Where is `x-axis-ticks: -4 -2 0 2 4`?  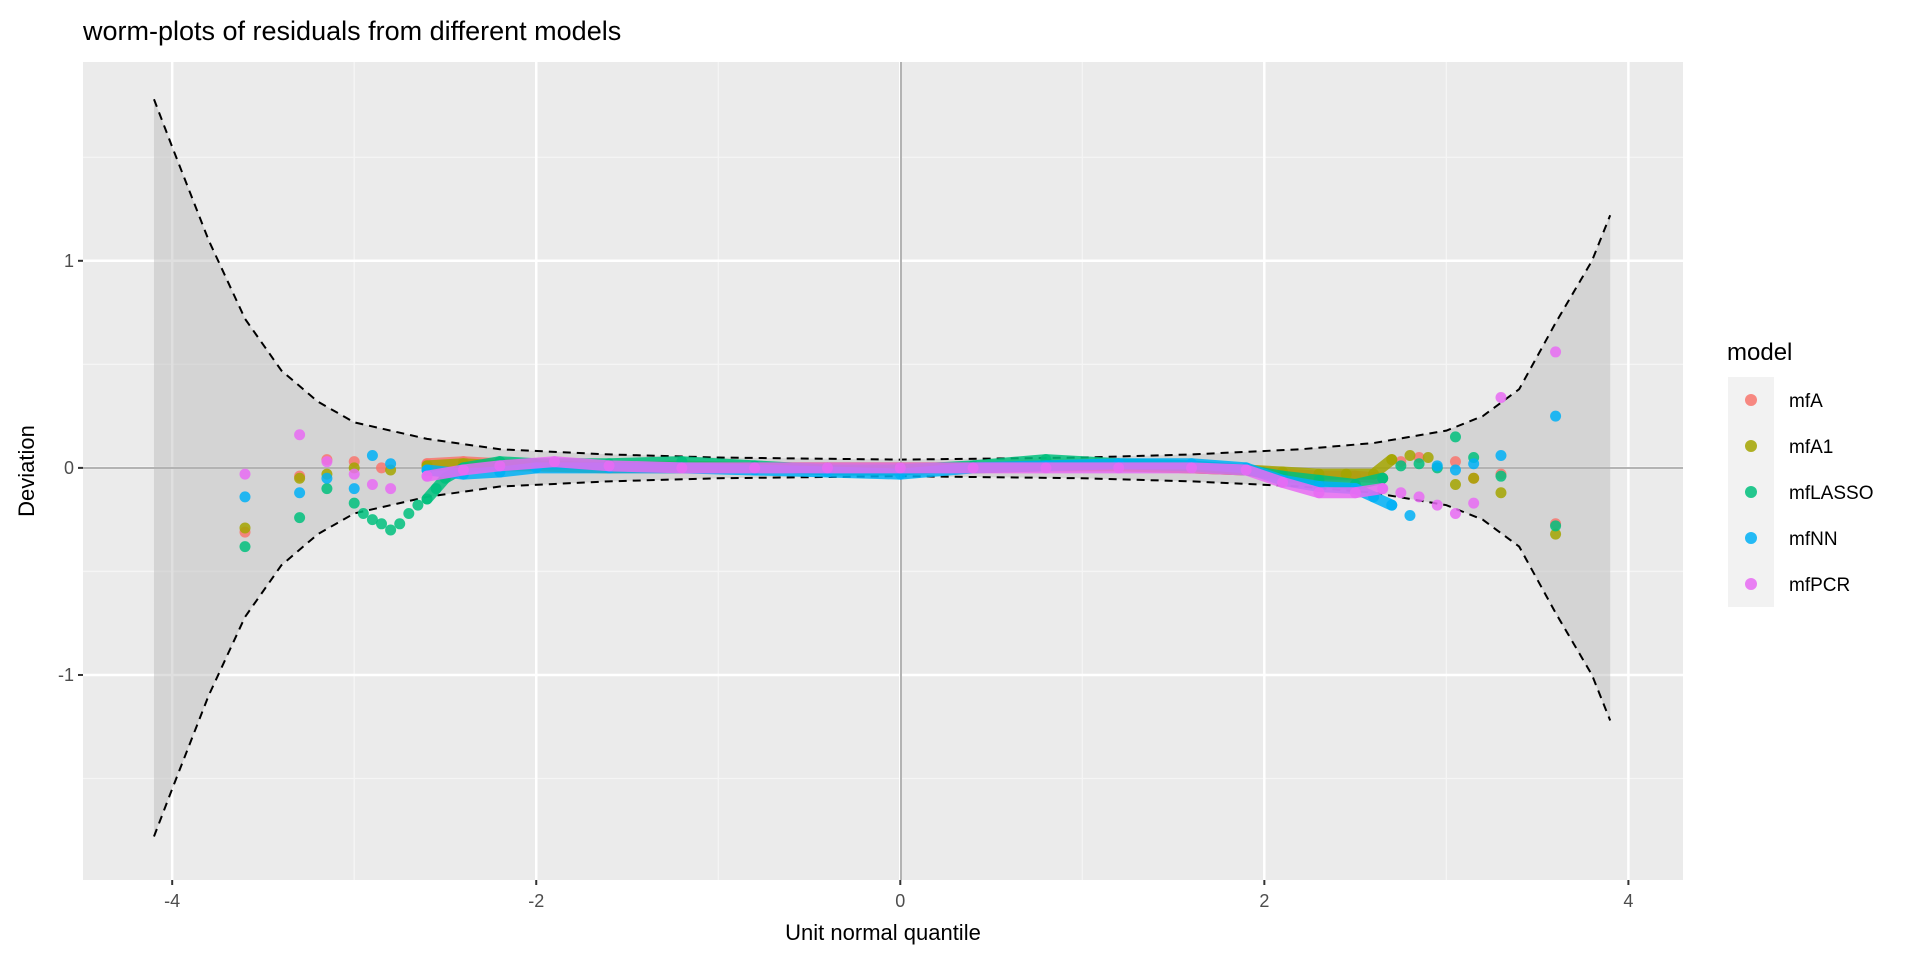 x-axis-ticks: -4 -2 0 2 4 is located at coordinates (898, 895).